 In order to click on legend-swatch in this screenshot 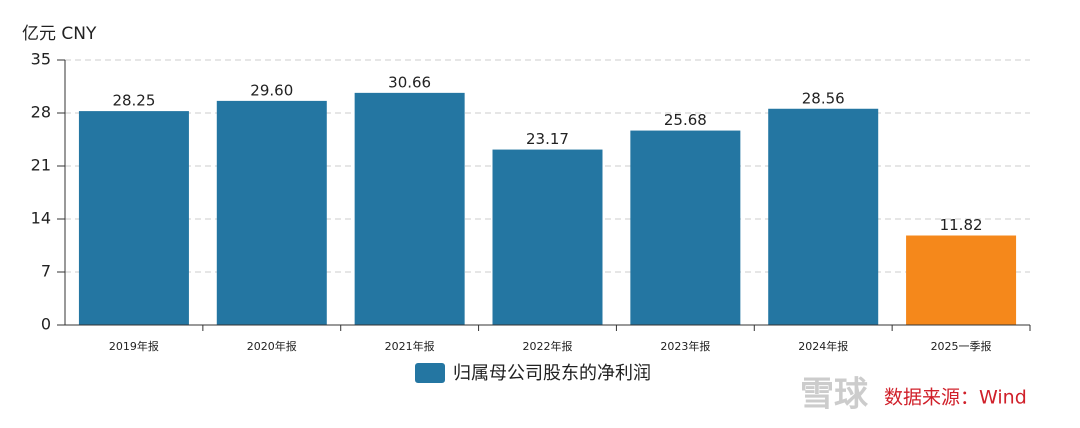, I will do `click(430, 373)`.